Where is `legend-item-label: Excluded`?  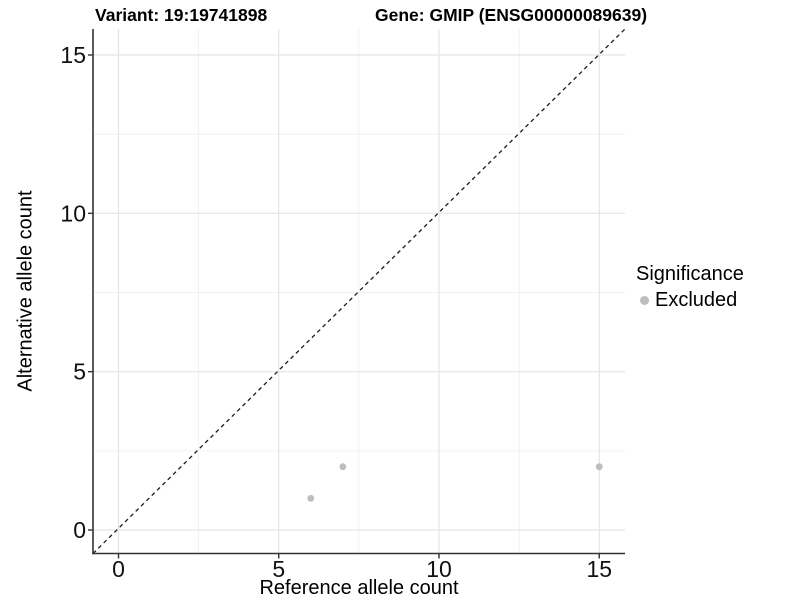
legend-item-label: Excluded is located at coordinates (696, 300).